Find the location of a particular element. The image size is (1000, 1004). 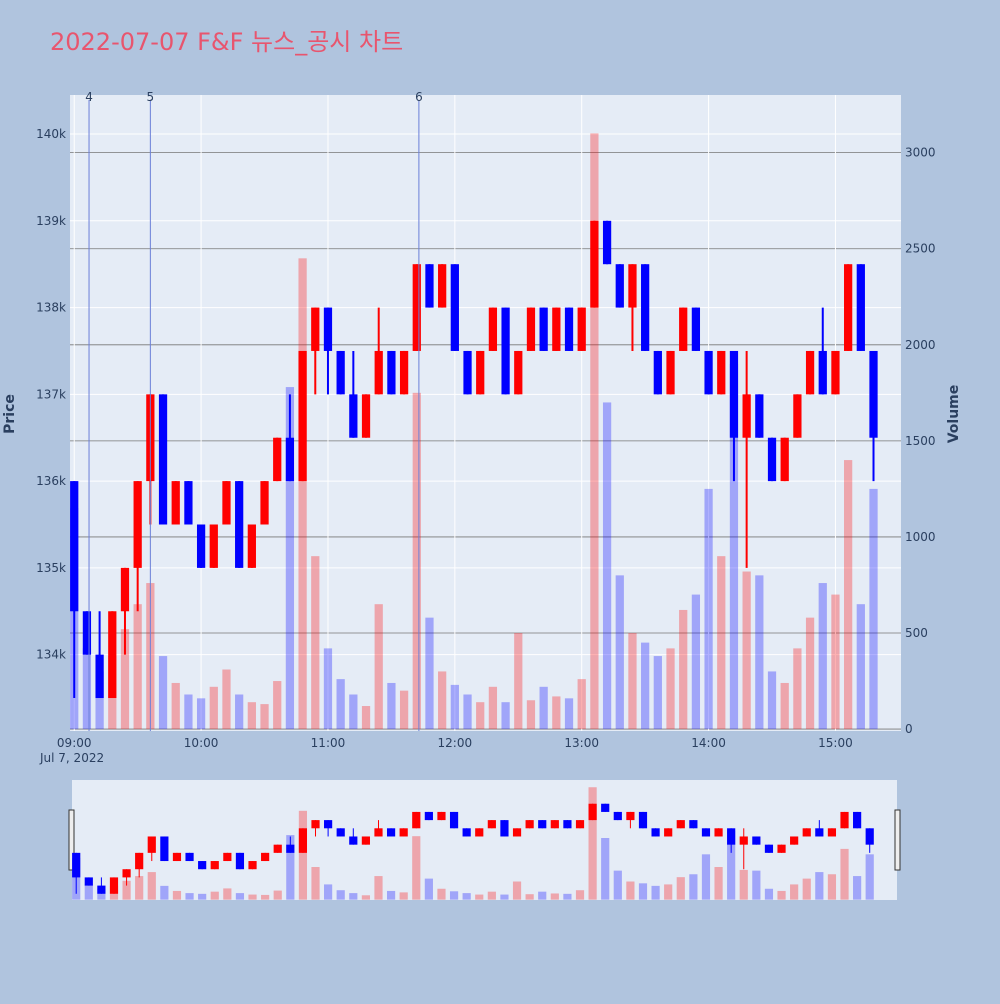

y2-tick-label: 3000 is located at coordinates (920, 153).